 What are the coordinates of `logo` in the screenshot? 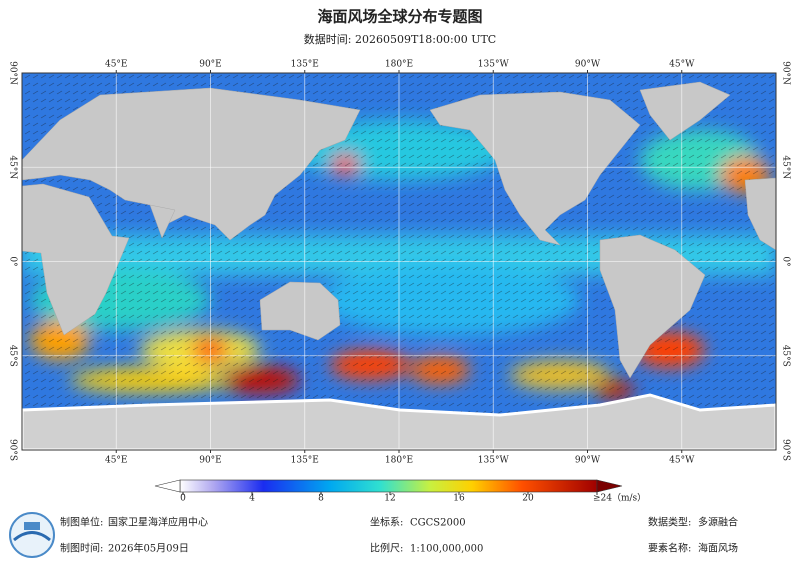 It's located at (32, 535).